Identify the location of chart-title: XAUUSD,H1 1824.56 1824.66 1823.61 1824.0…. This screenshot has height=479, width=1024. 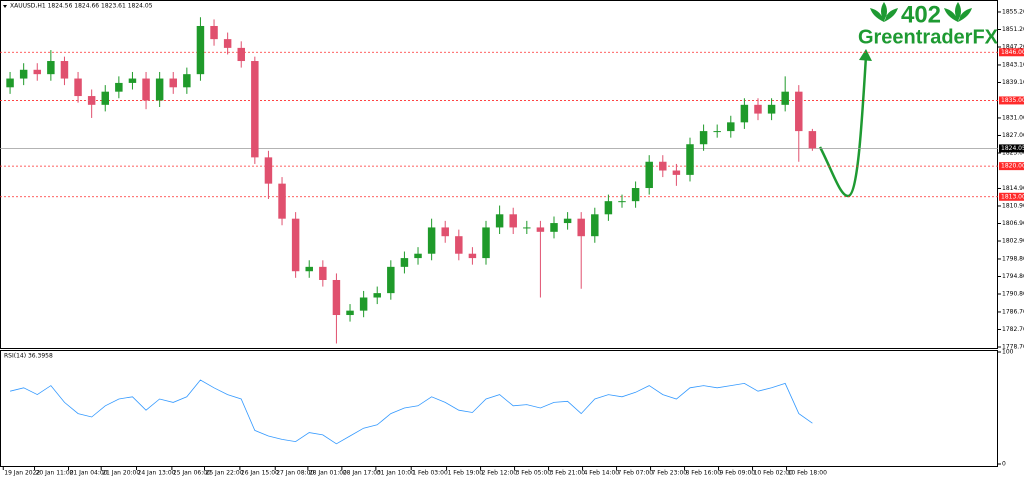
(81, 6).